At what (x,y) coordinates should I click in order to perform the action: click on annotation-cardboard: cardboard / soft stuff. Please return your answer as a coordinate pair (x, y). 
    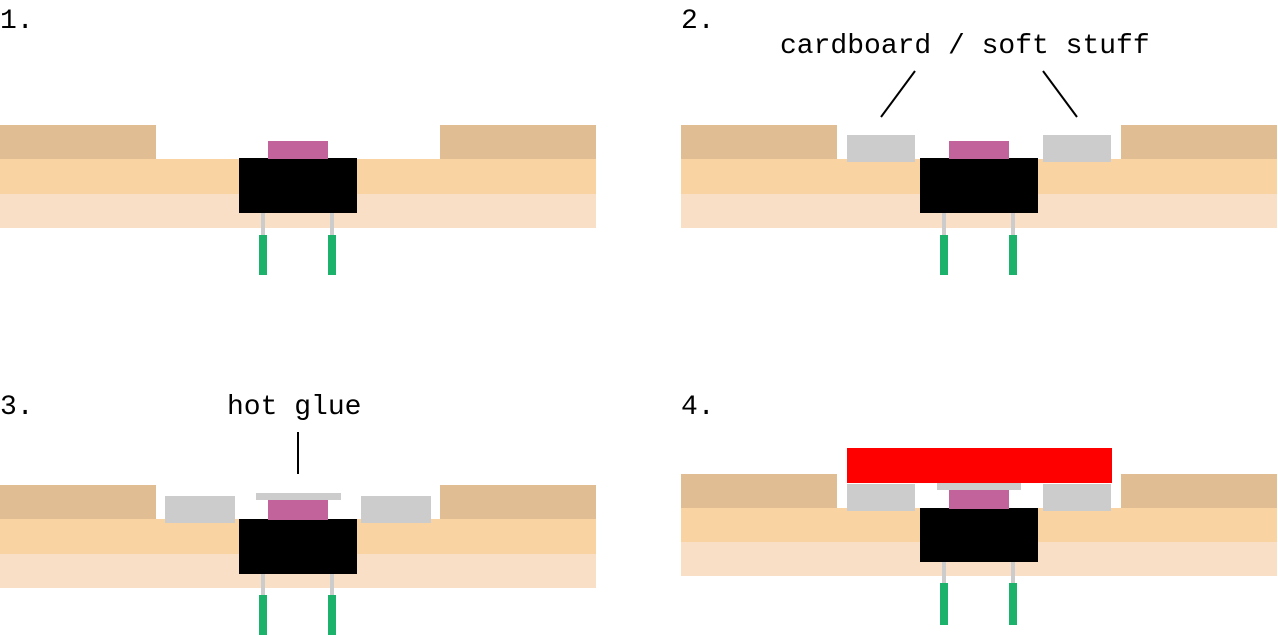
    Looking at the image, I should click on (965, 46).